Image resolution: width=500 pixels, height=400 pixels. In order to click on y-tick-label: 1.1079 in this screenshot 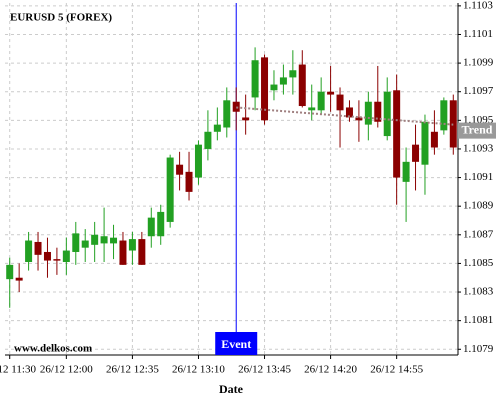, I will do `click(478, 349)`.